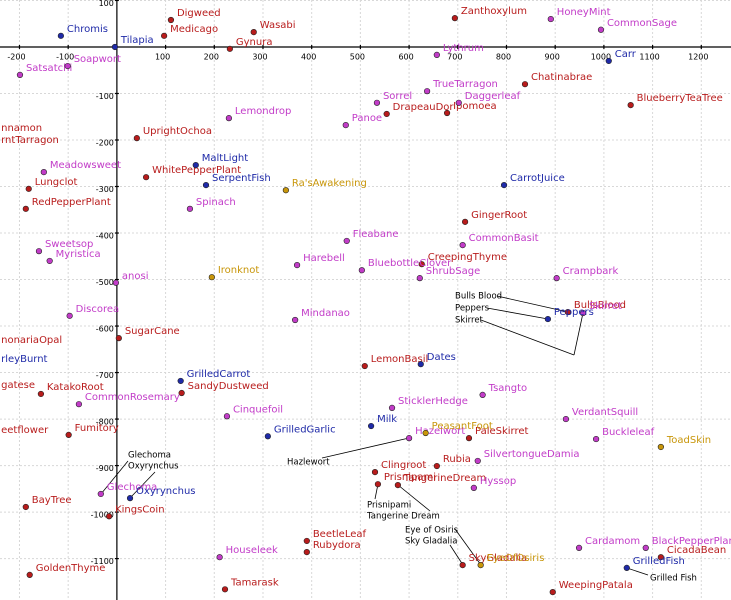  What do you see at coordinates (698, 56) in the screenshot?
I see `x-tick-label: 1200` at bounding box center [698, 56].